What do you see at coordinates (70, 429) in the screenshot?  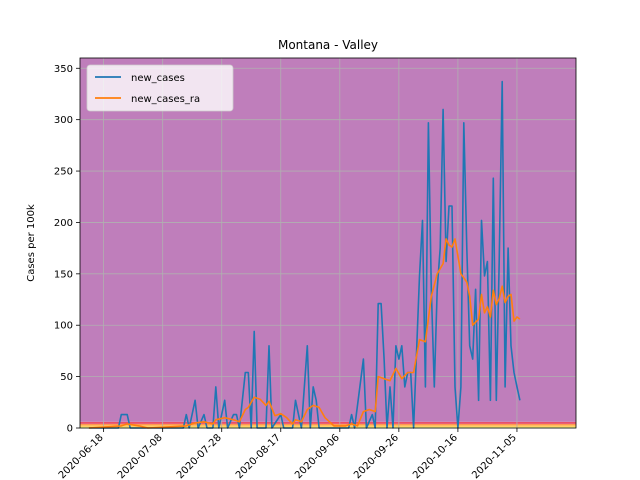 I see `y-tick-label-0: 0` at bounding box center [70, 429].